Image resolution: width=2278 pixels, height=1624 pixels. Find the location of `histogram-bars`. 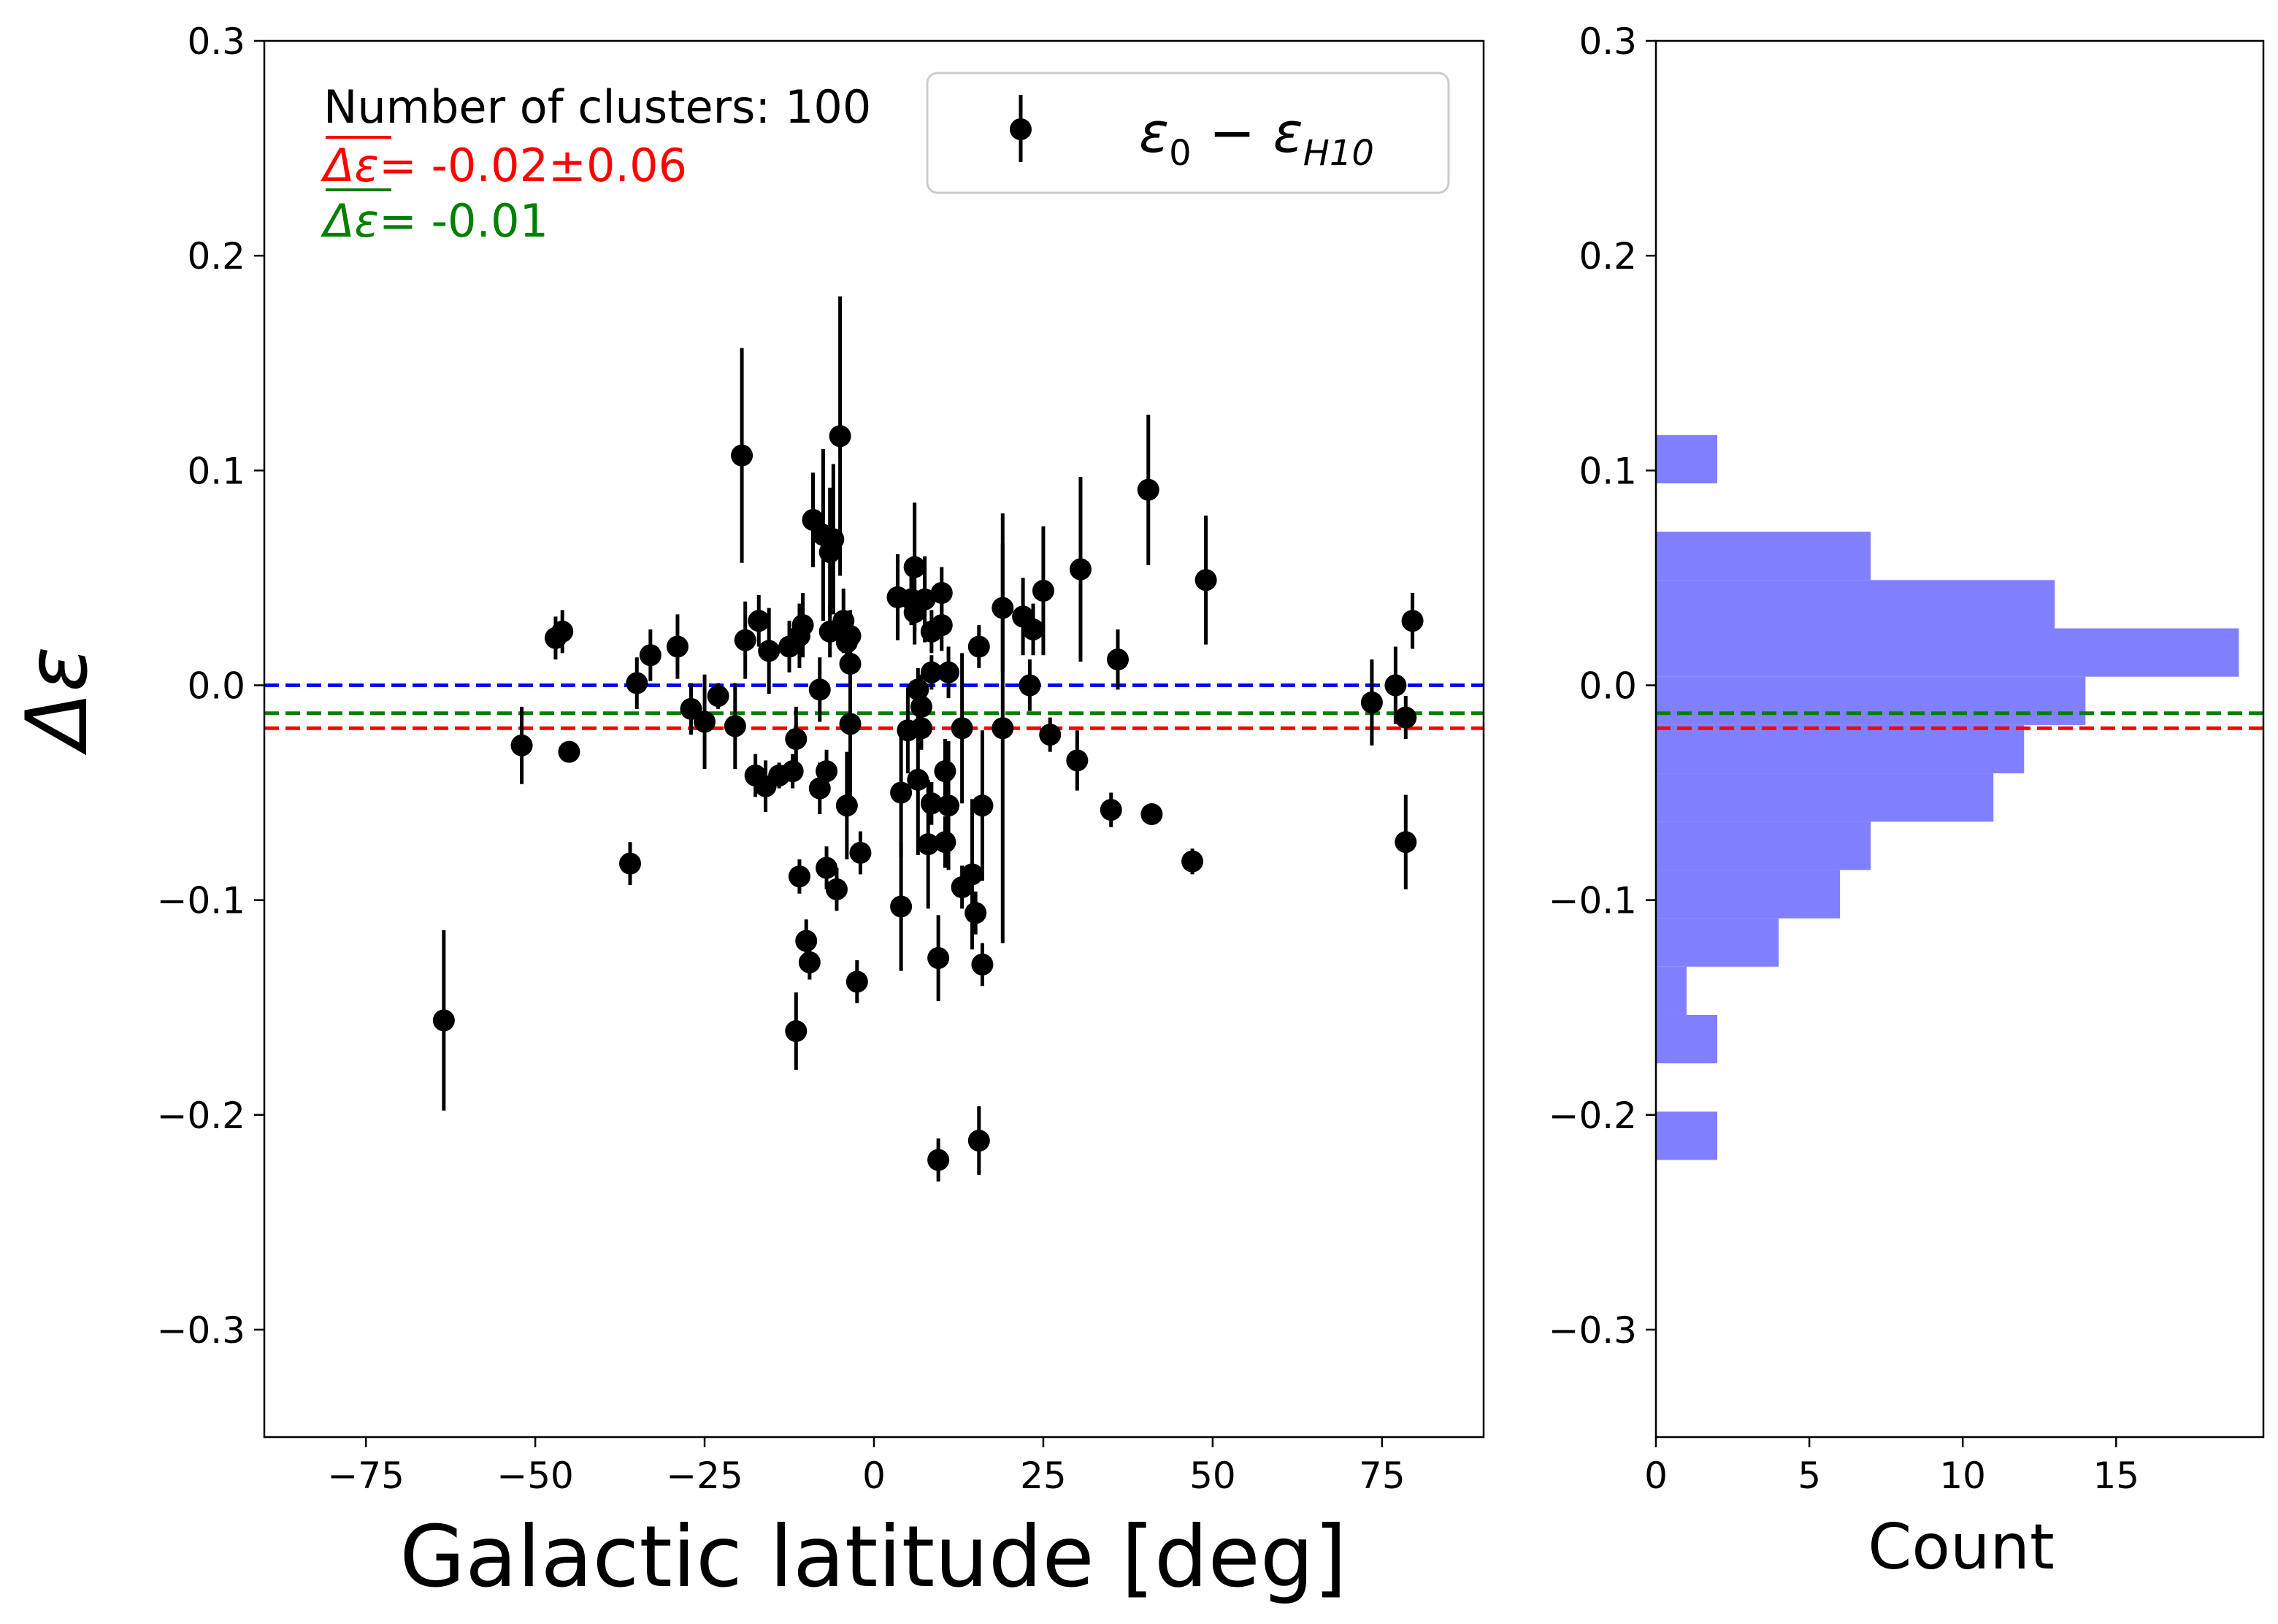

histogram-bars is located at coordinates (1947, 797).